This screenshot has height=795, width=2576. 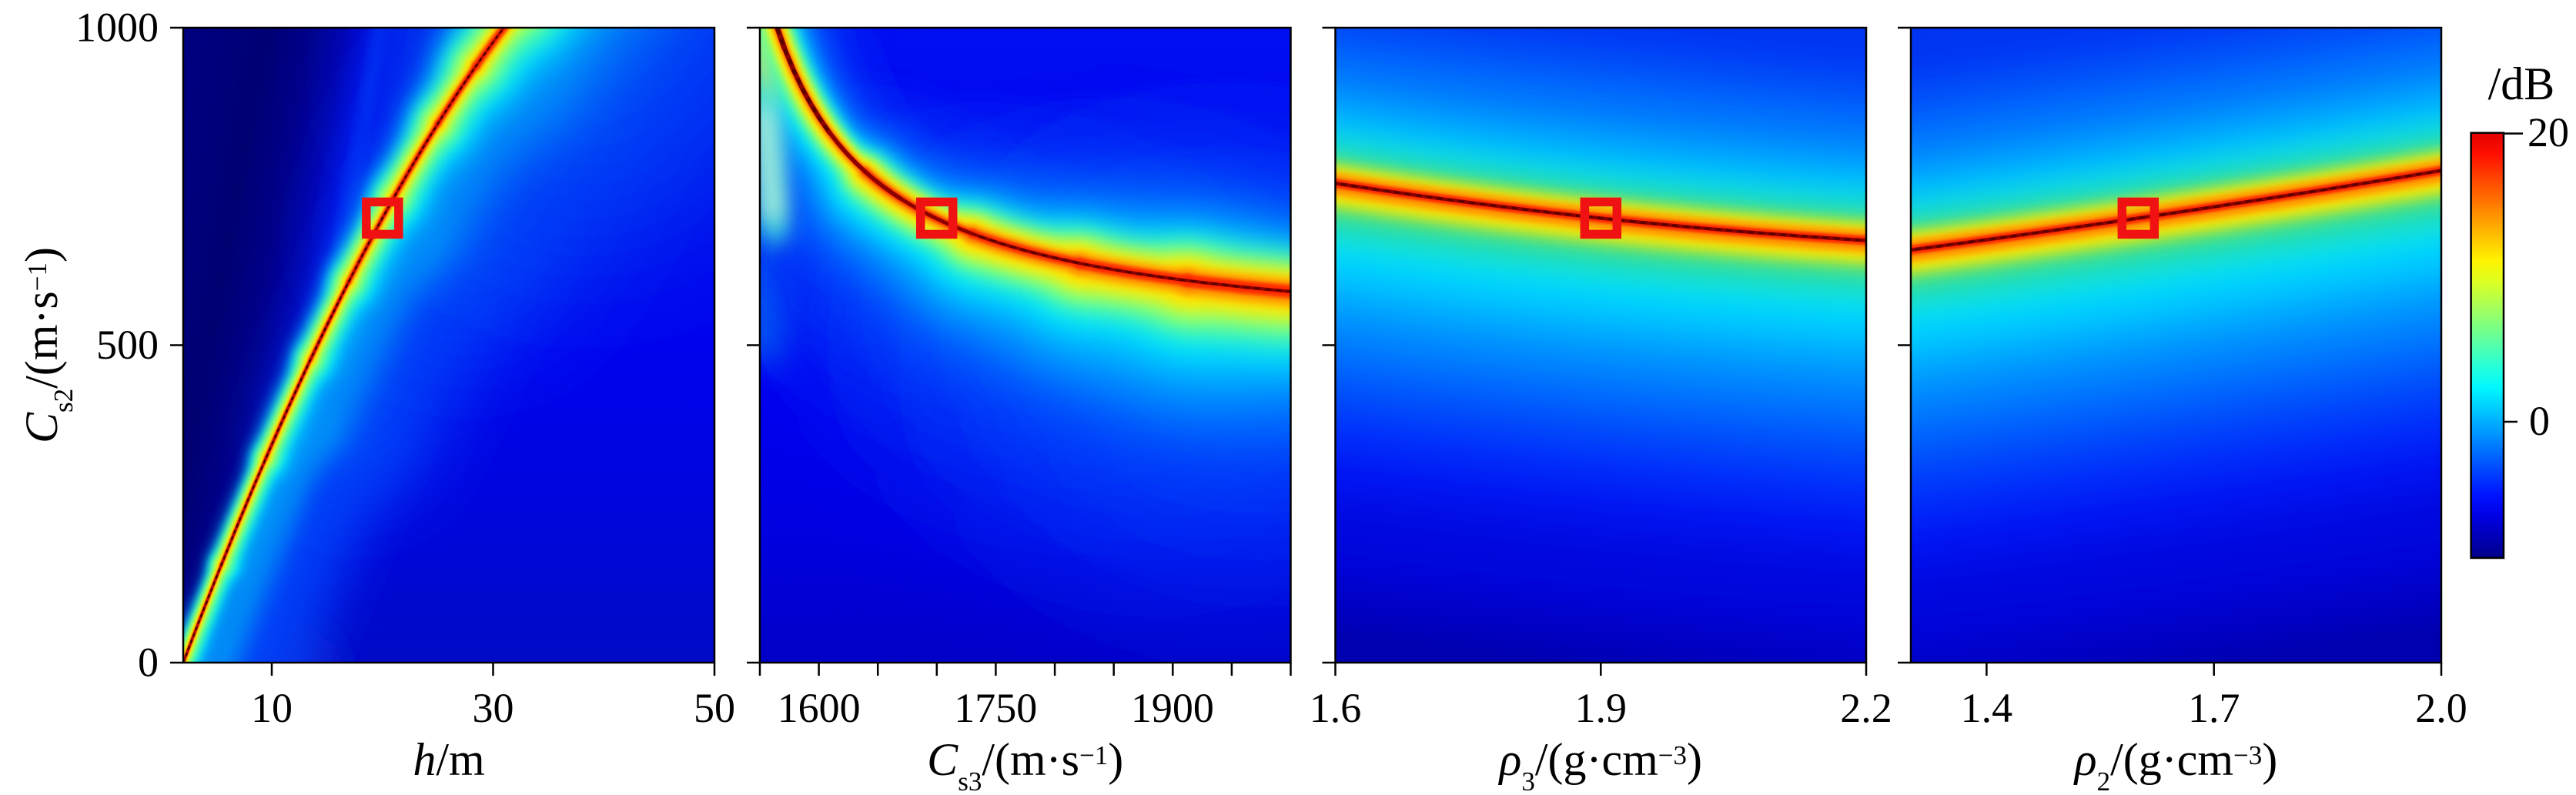 What do you see at coordinates (2214, 708) in the screenshot?
I see `svg-text: 1.7` at bounding box center [2214, 708].